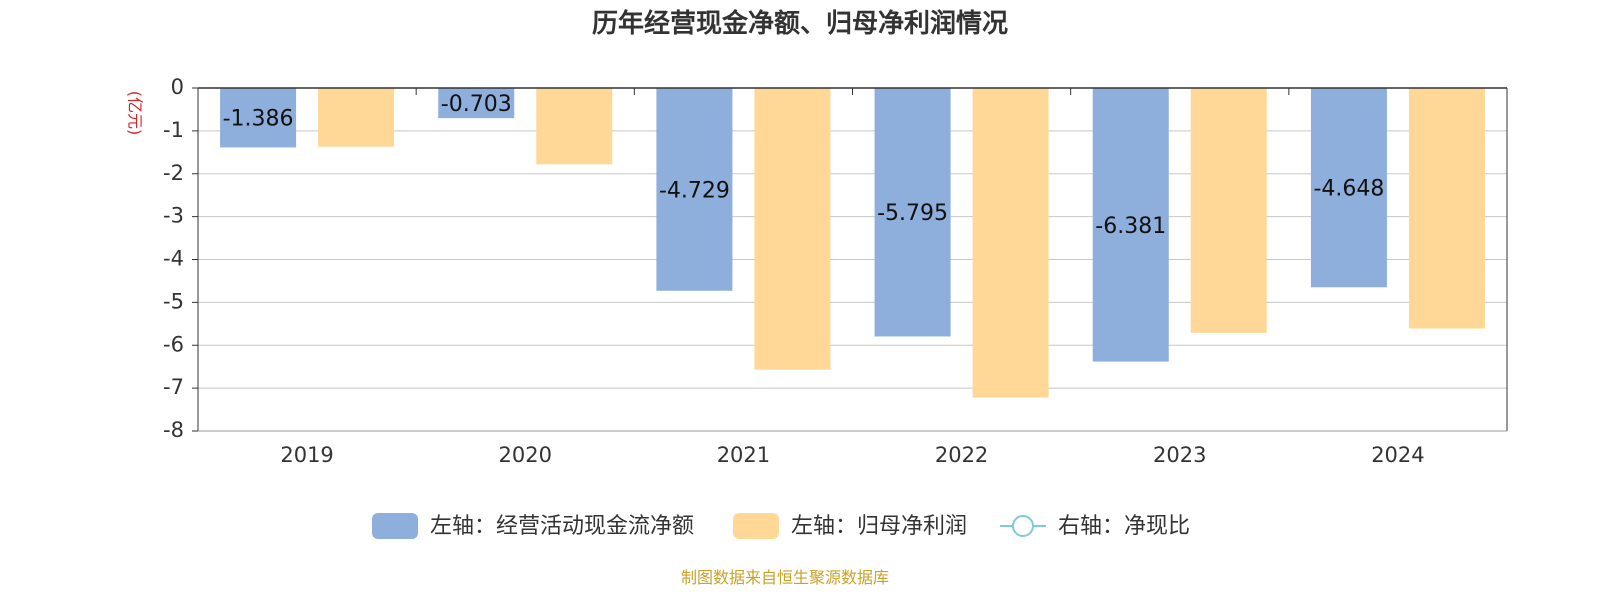 This screenshot has height=600, width=1600. I want to click on legend-item-1: 左轴：经营活动现金流净额, so click(533, 526).